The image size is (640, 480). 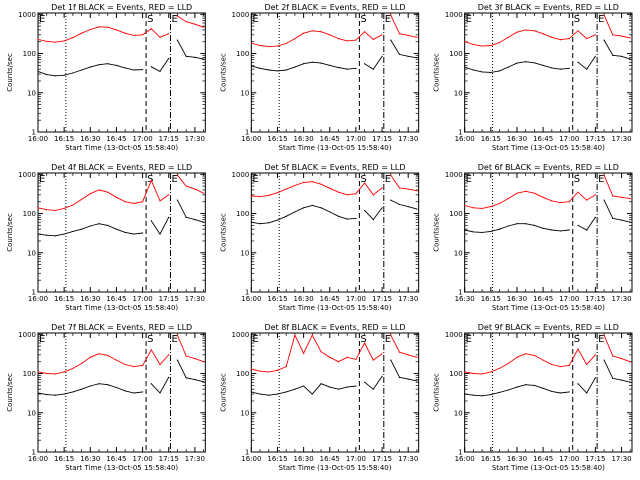 What do you see at coordinates (121, 167) in the screenshot?
I see `panel-title: Det 4f BLACK = Events, RED = LLD` at bounding box center [121, 167].